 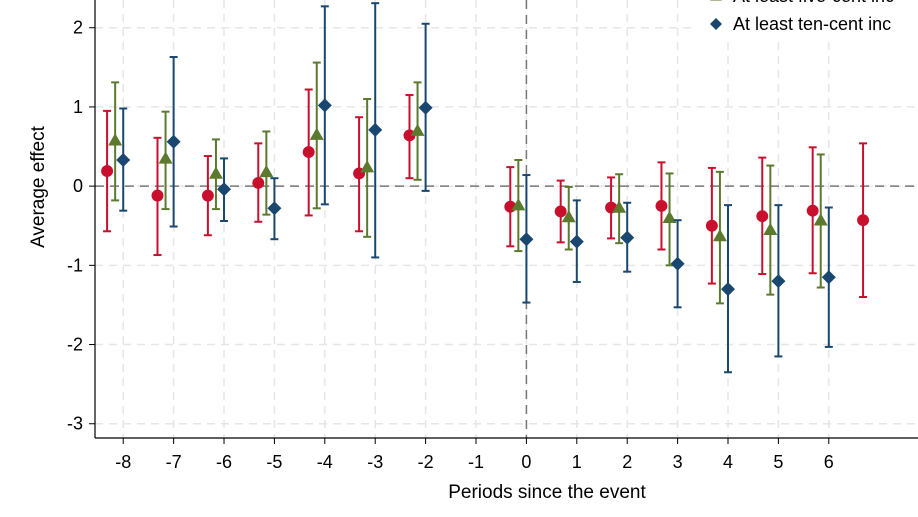 What do you see at coordinates (577, 462) in the screenshot?
I see `x-tick-label: 1` at bounding box center [577, 462].